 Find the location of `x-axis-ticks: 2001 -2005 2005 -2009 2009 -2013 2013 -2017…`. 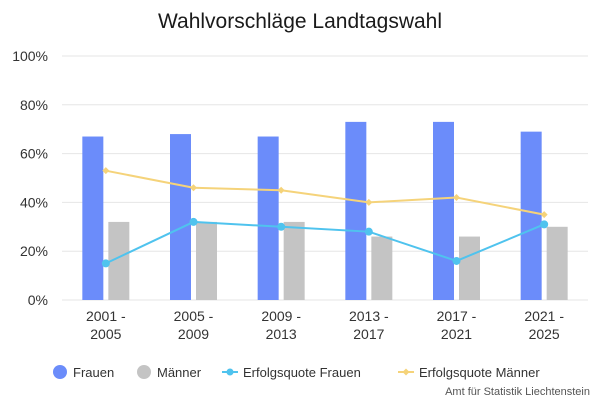

x-axis-ticks: 2001 -2005 2005 -2009 2009 -2013 2013 -2017… is located at coordinates (325, 325).